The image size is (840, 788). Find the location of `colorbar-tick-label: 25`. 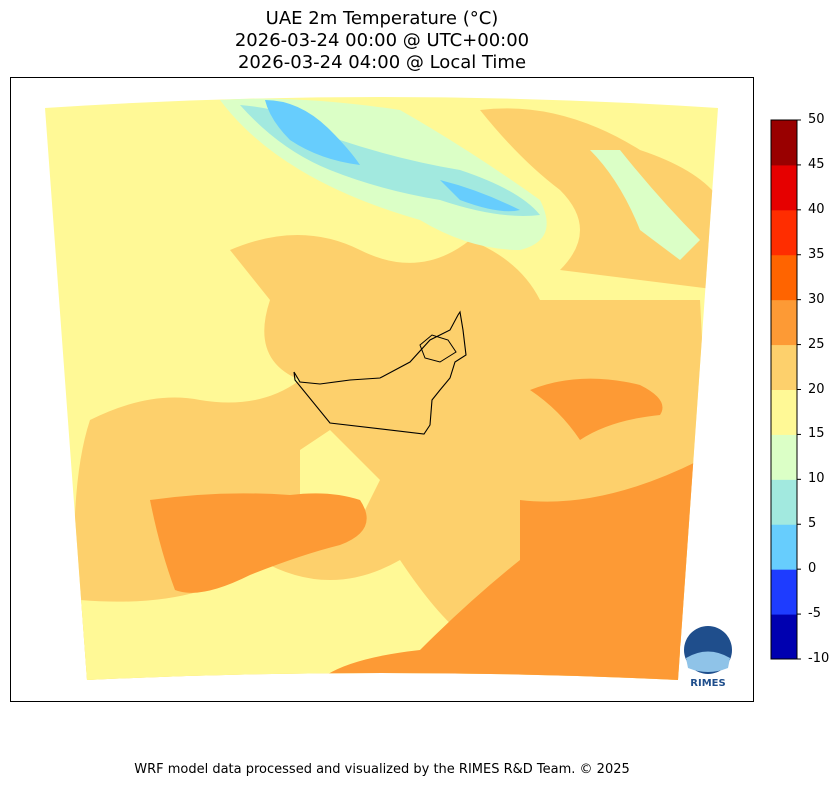

colorbar-tick-label: 25 is located at coordinates (816, 344).